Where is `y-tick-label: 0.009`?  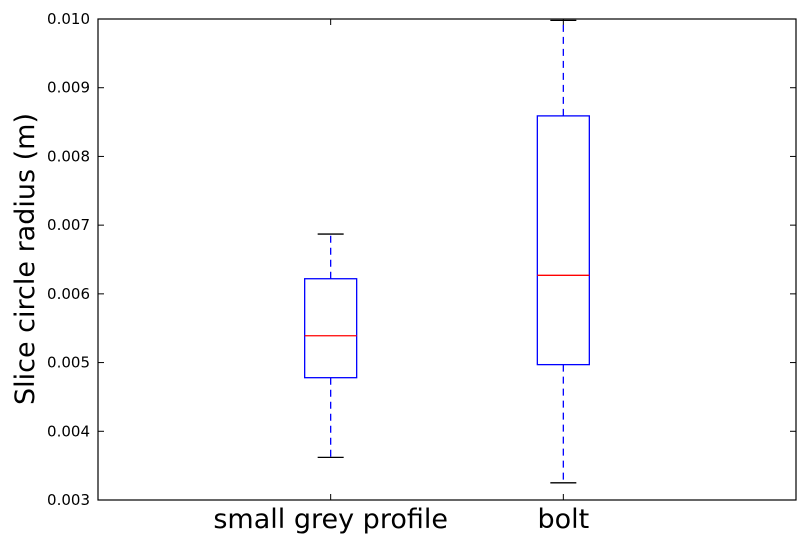
y-tick-label: 0.009 is located at coordinates (68, 88).